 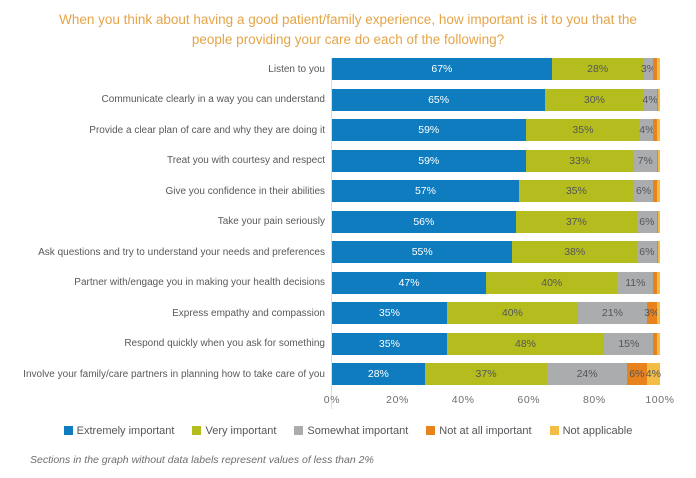 What do you see at coordinates (245, 161) in the screenshot?
I see `category-label: Treat you with courtesy and respect` at bounding box center [245, 161].